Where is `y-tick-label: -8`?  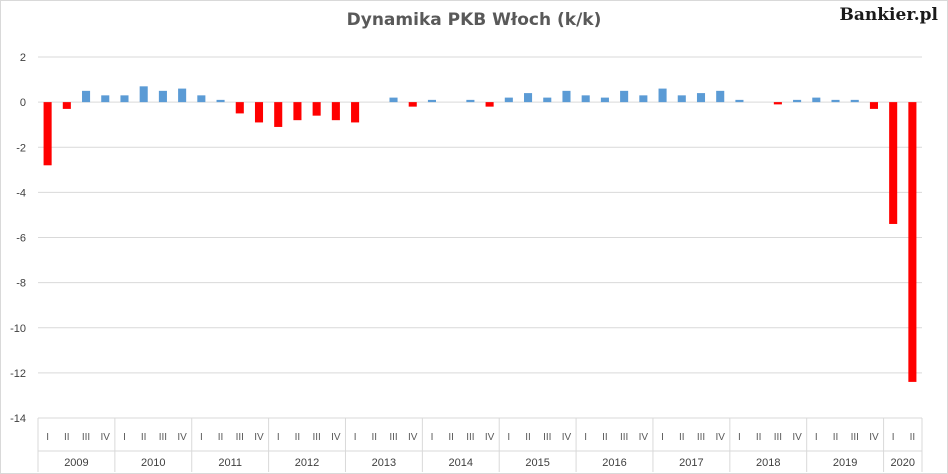 y-tick-label: -8 is located at coordinates (21, 284).